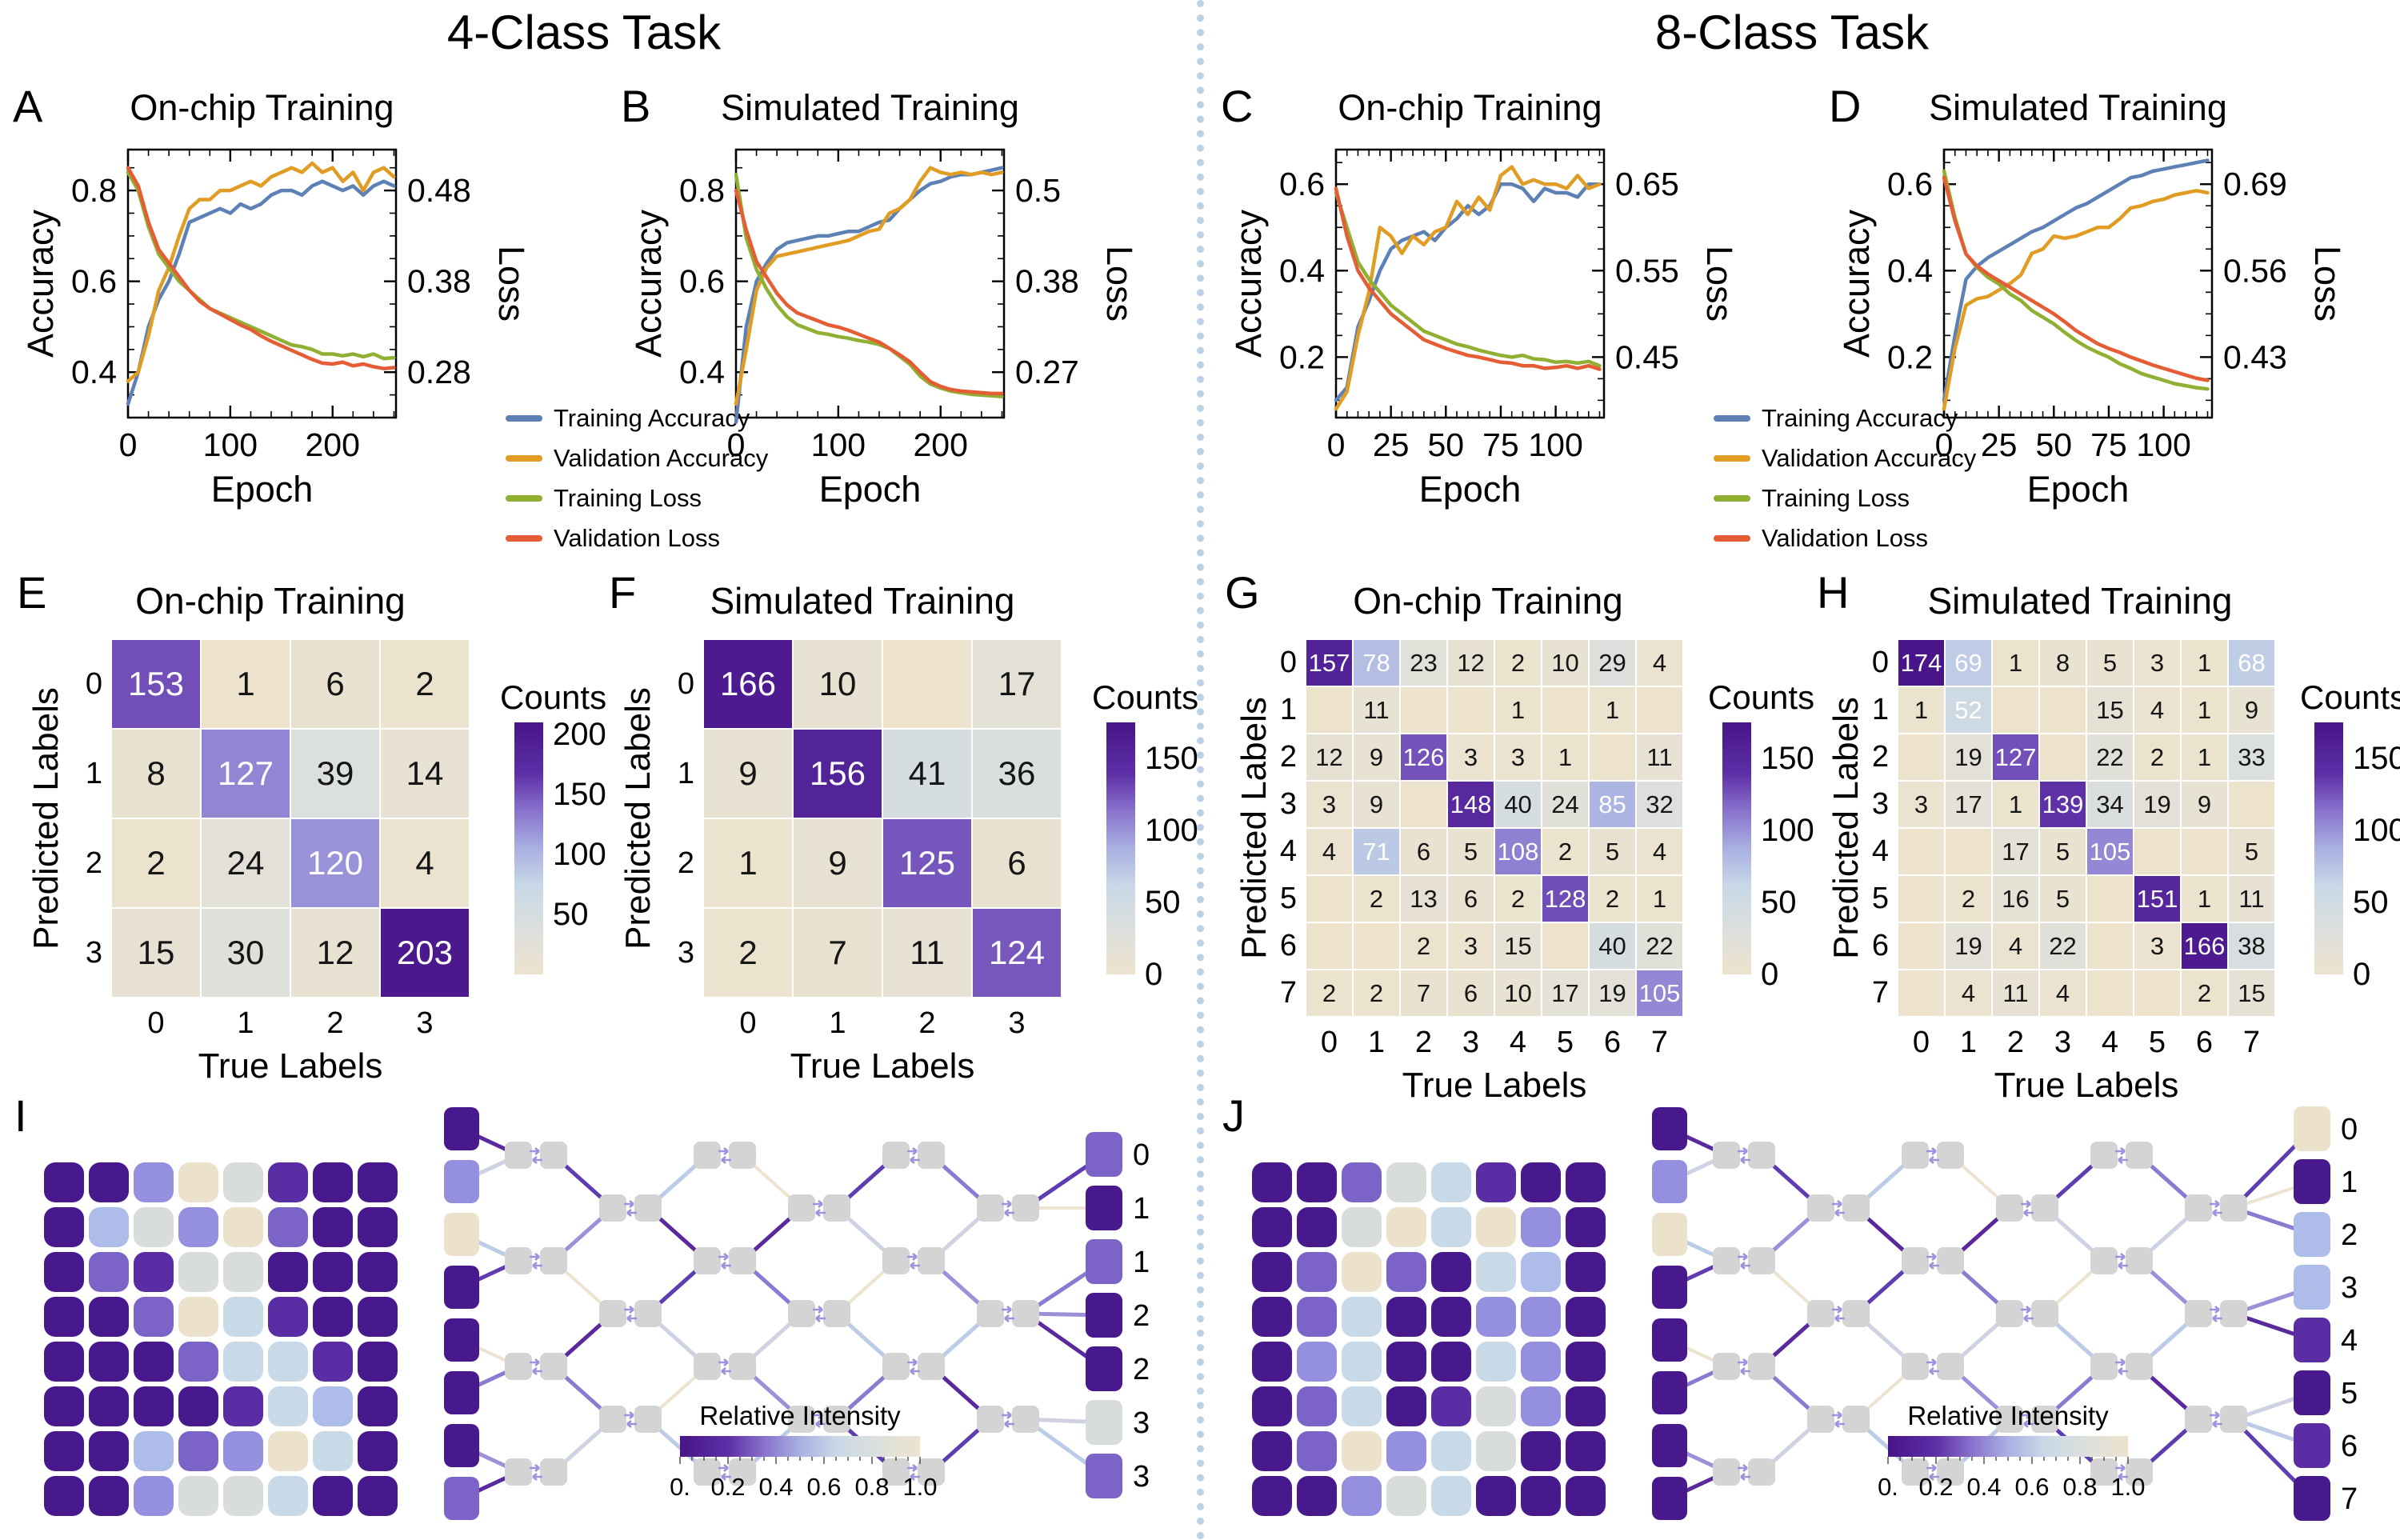 The image size is (2400, 1540). I want to click on colorbar-tick-label: 100, so click(579, 854).